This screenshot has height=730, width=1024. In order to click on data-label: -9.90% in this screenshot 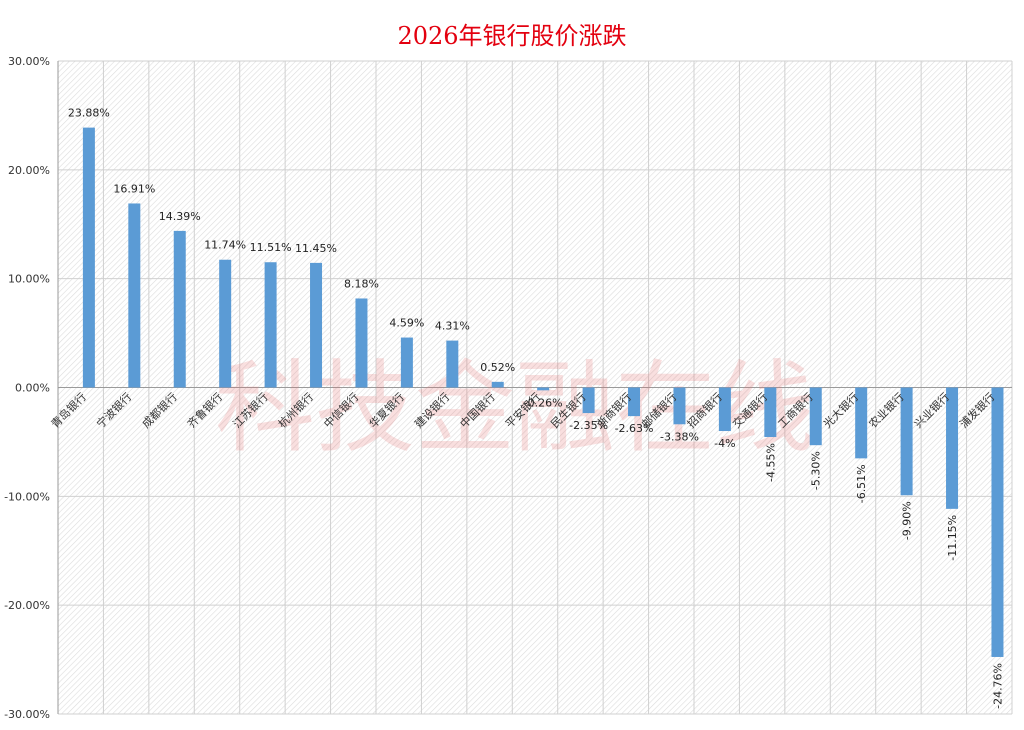, I will do `click(907, 520)`.